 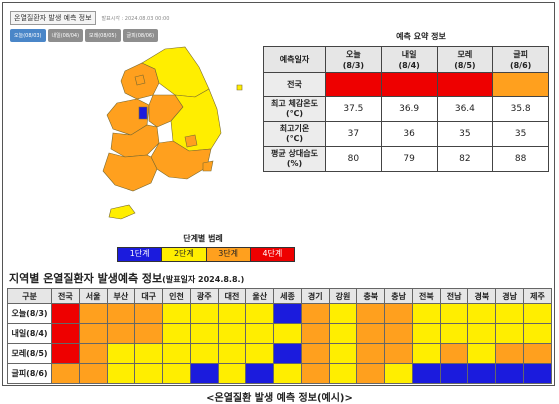 What do you see at coordinates (454, 296) in the screenshot?
I see `regional-region-header: 전남` at bounding box center [454, 296].